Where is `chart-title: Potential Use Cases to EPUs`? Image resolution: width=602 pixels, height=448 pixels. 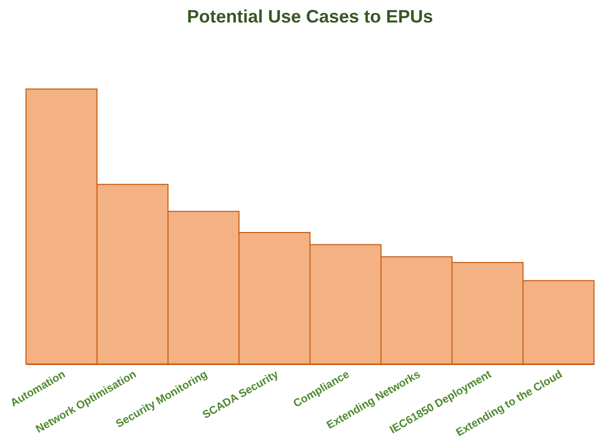
chart-title: Potential Use Cases to EPUs is located at coordinates (310, 16).